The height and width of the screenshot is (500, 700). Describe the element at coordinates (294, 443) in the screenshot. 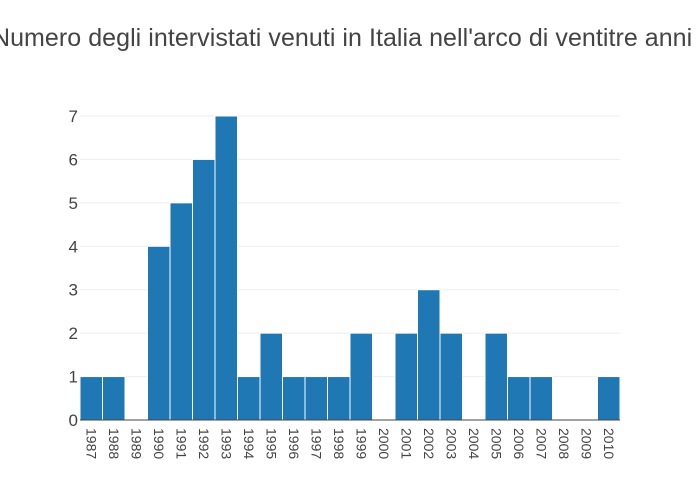

I see `x-tick-label: 1996` at that location.